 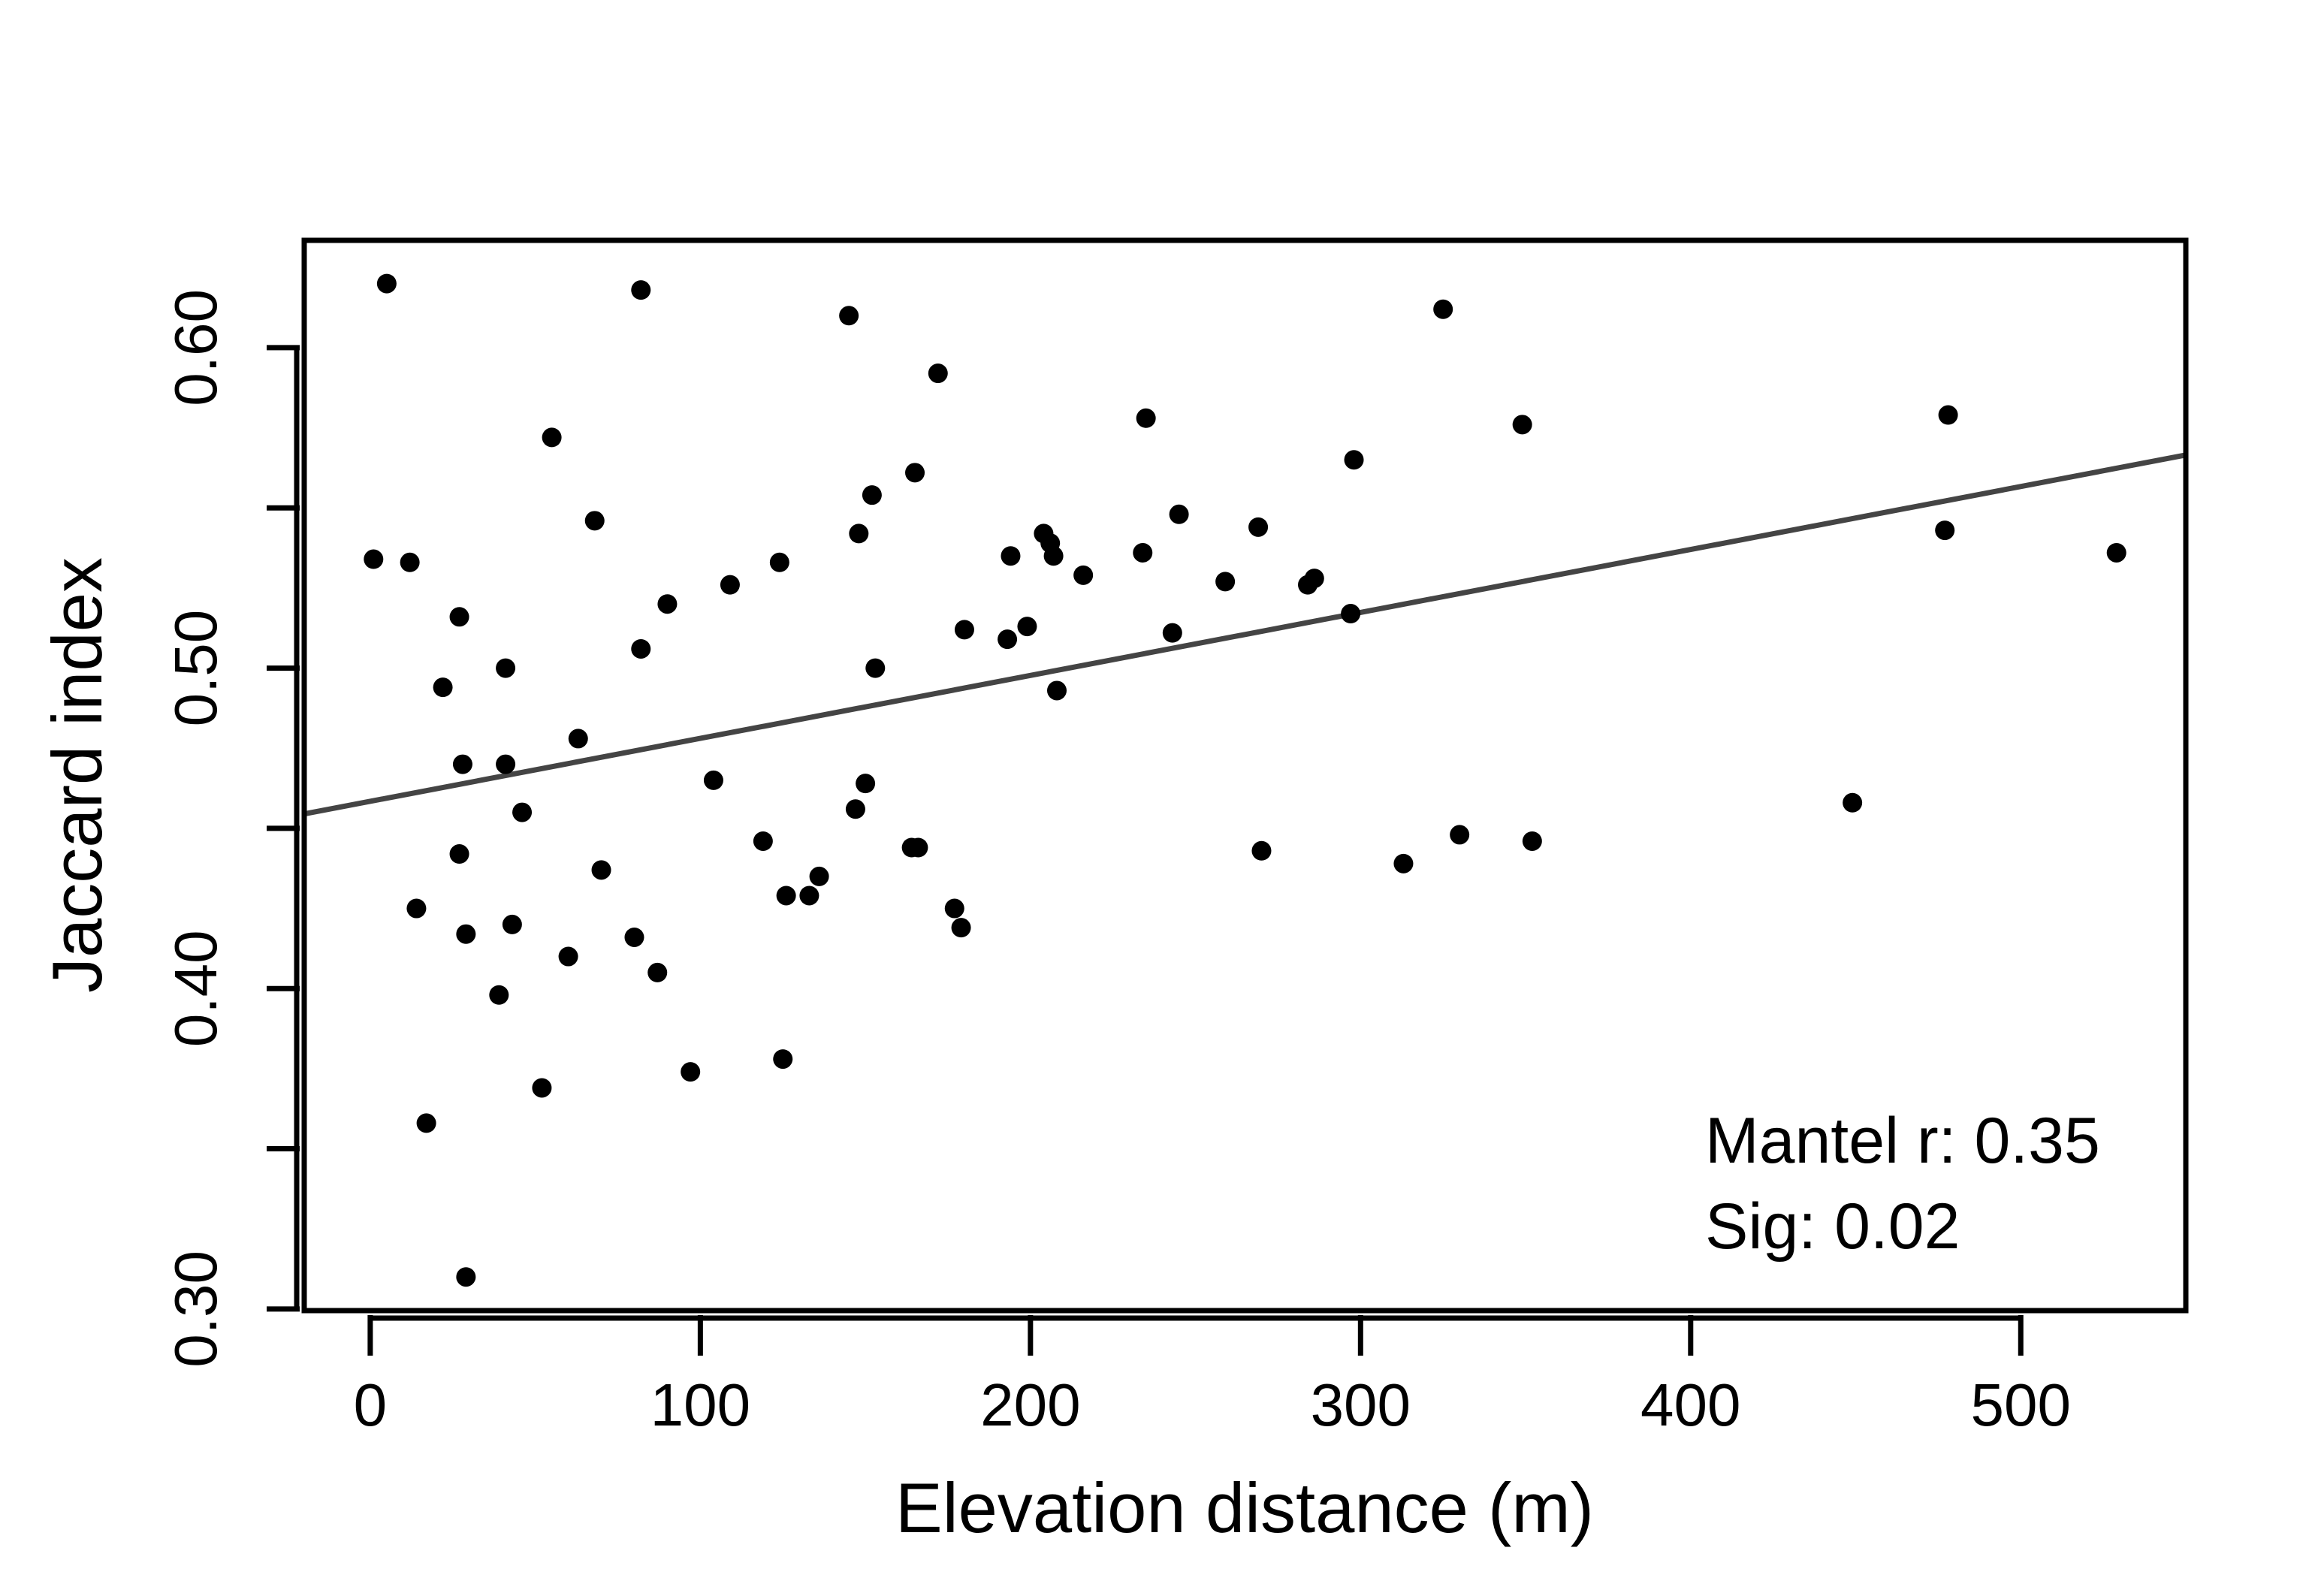 What do you see at coordinates (1244, 1507) in the screenshot?
I see `x-axis-label: Elevation distance (m)` at bounding box center [1244, 1507].